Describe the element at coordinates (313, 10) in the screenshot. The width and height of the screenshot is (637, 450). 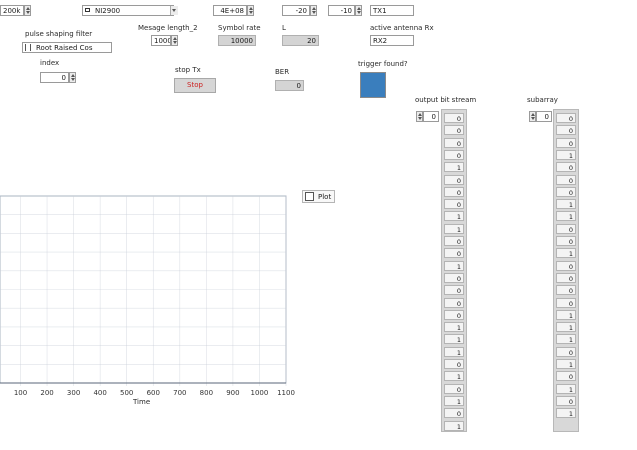
I see `gain-spinner` at that location.